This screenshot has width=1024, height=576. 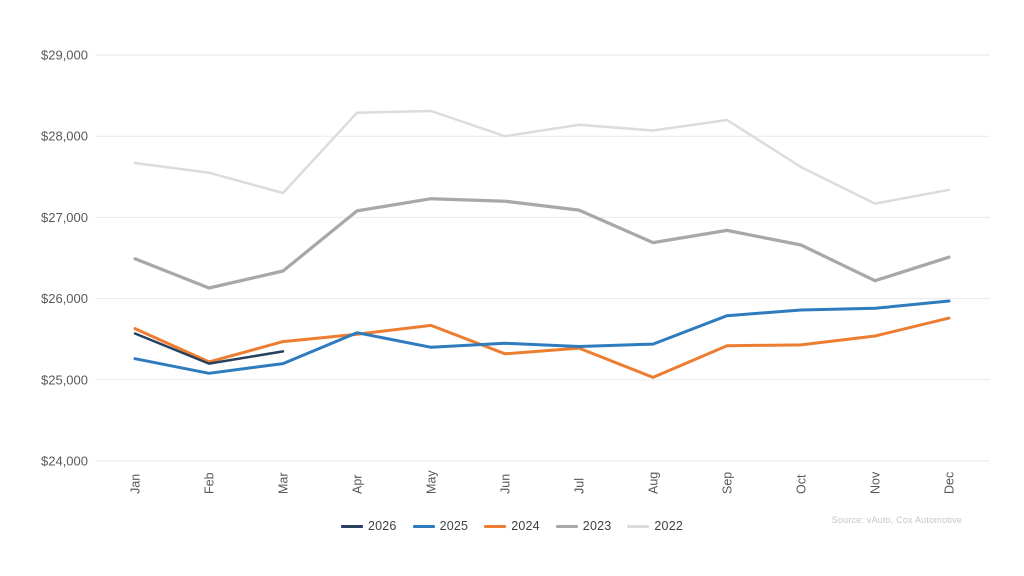 I want to click on series-line-2026, so click(x=209, y=348).